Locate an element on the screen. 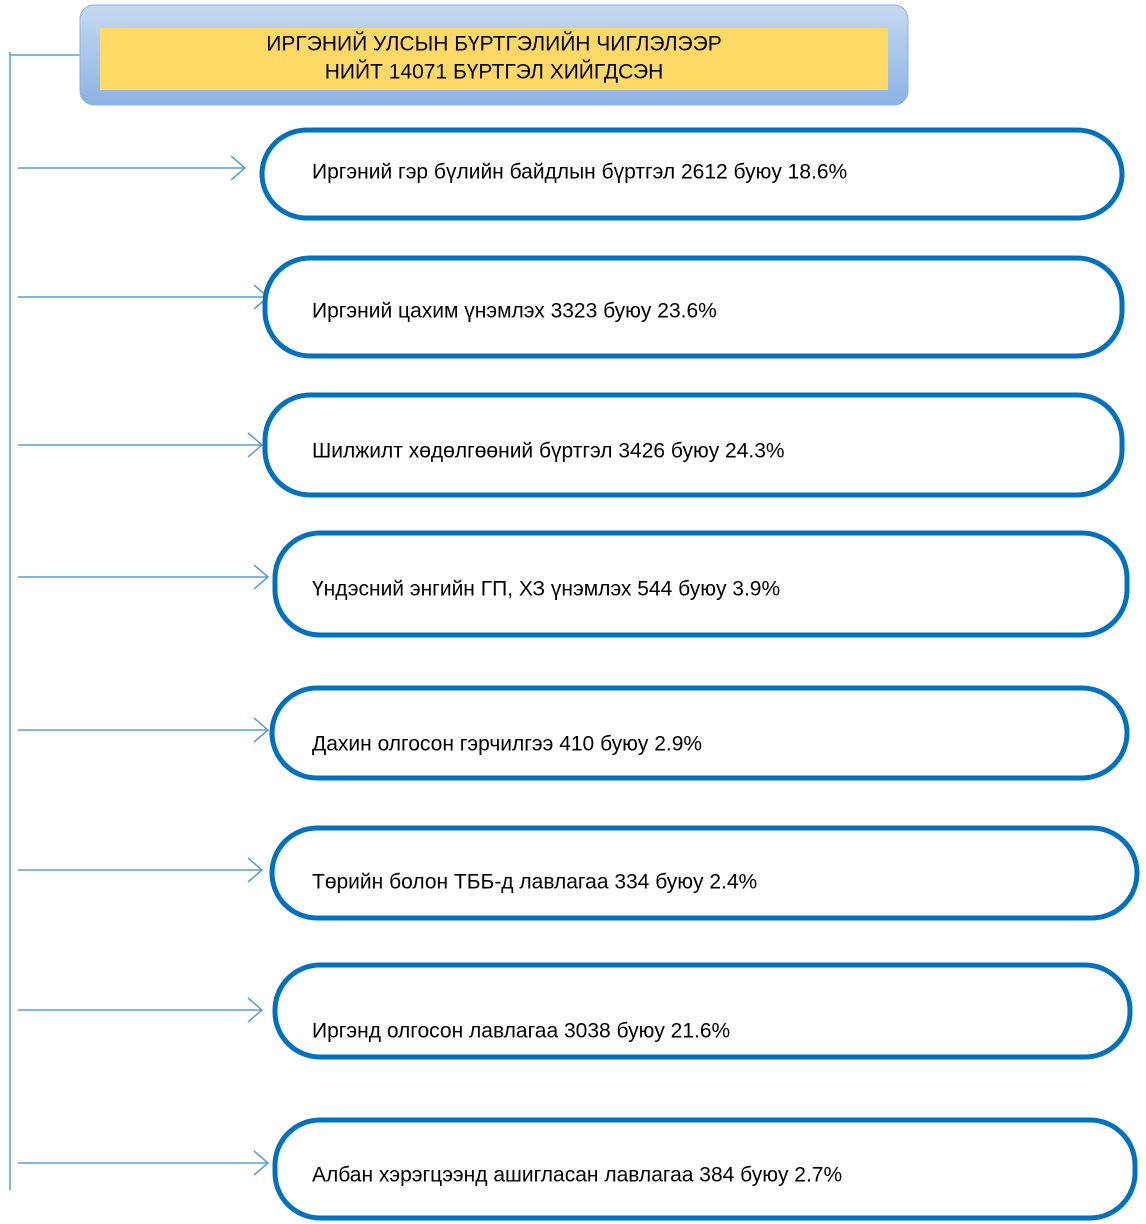  item-label: Иргэний цахим үнэмлэх 3323 буюу 23.6% is located at coordinates (514, 311).